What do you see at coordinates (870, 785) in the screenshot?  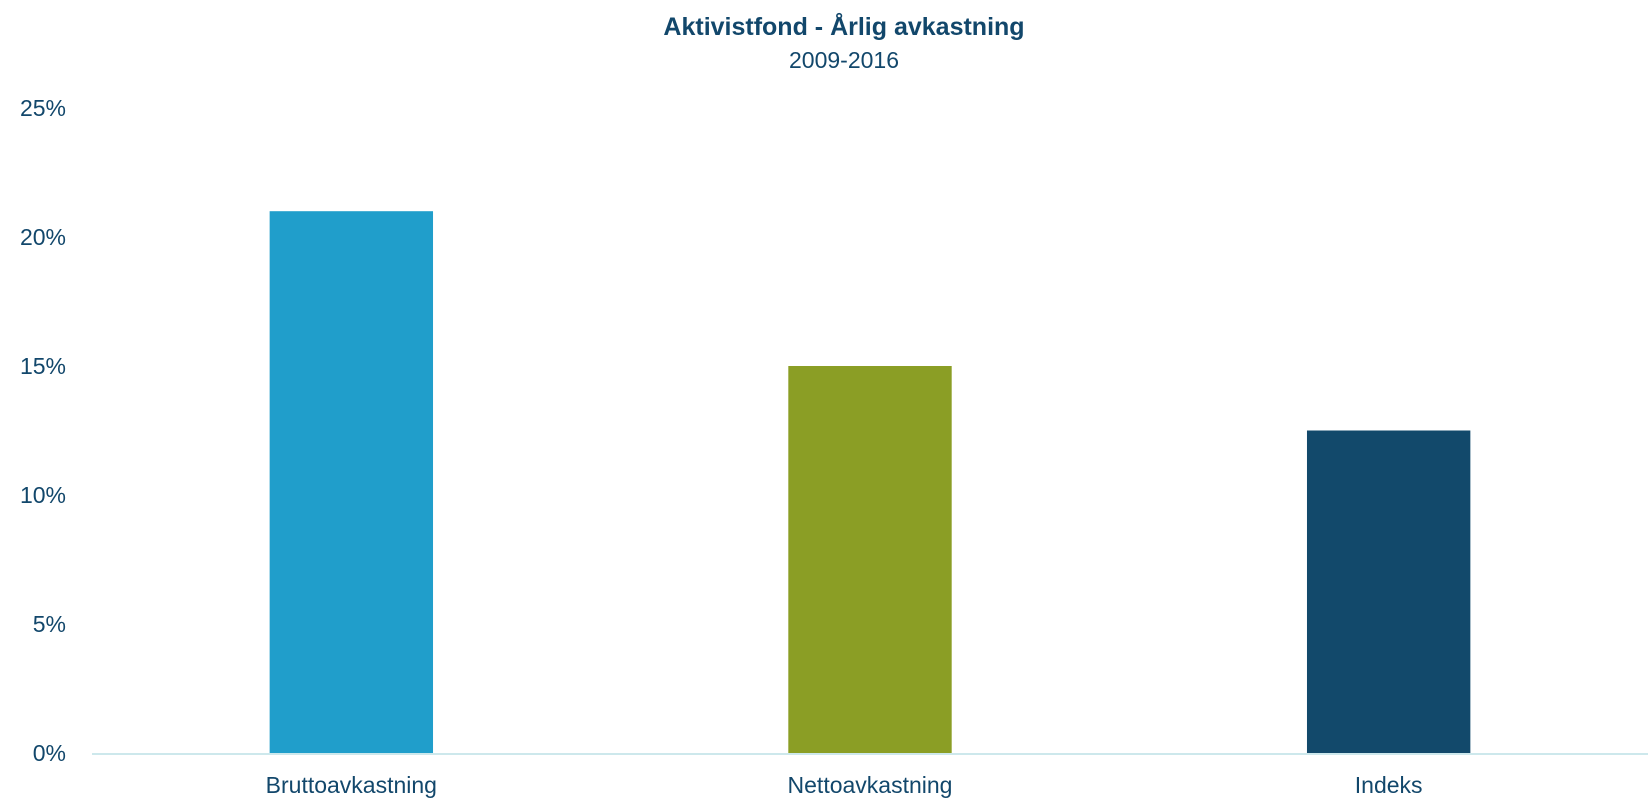 I see `x-tick-label: Nettoavkastning` at bounding box center [870, 785].